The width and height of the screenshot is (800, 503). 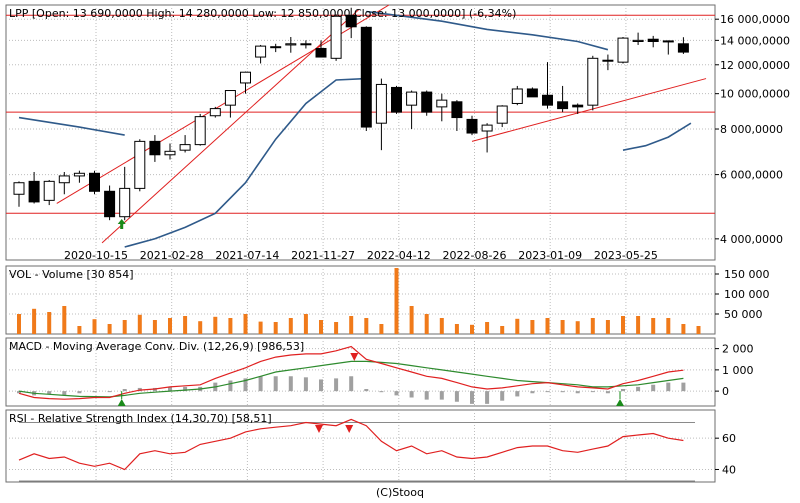 I want to click on volume-y-tick-label: 50 000, so click(x=743, y=314).